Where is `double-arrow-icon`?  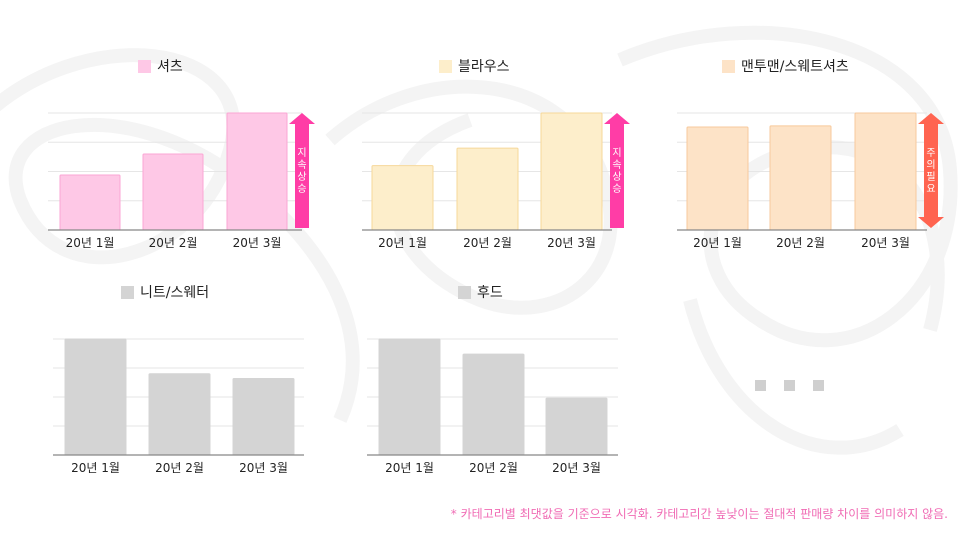
double-arrow-icon is located at coordinates (931, 170).